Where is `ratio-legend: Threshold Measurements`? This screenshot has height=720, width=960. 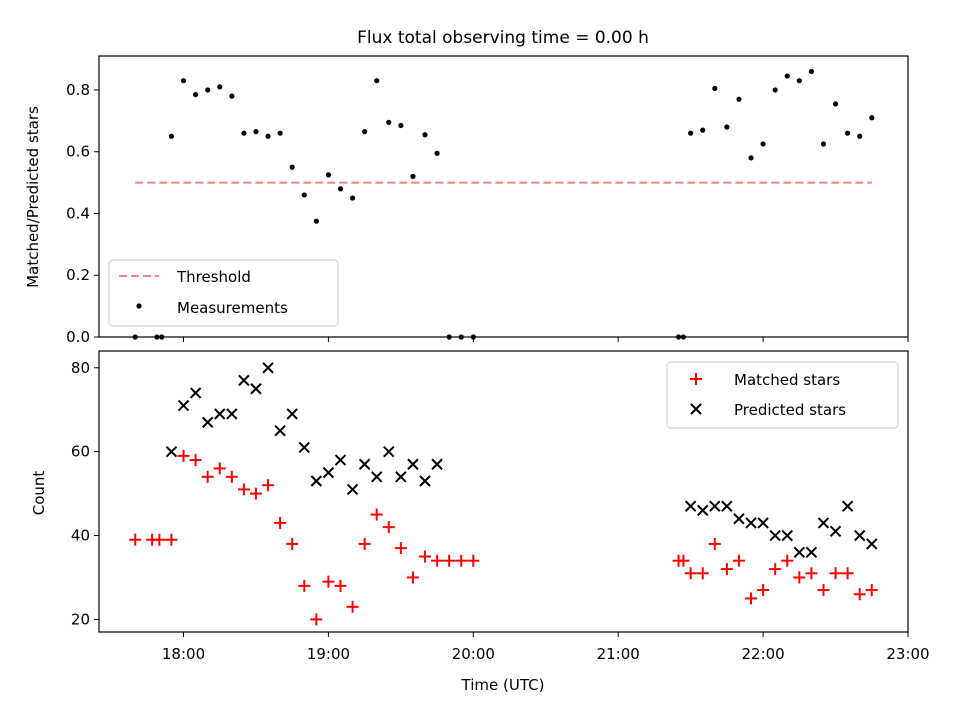
ratio-legend: Threshold Measurements is located at coordinates (223, 293).